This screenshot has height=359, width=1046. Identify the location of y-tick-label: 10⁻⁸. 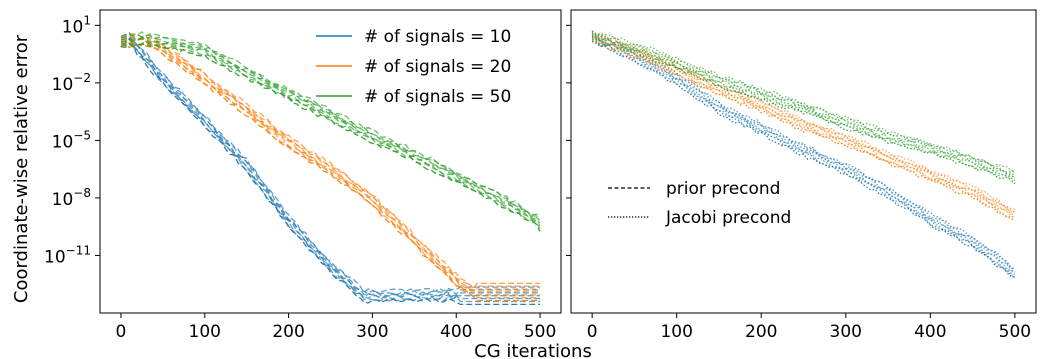
(71, 198).